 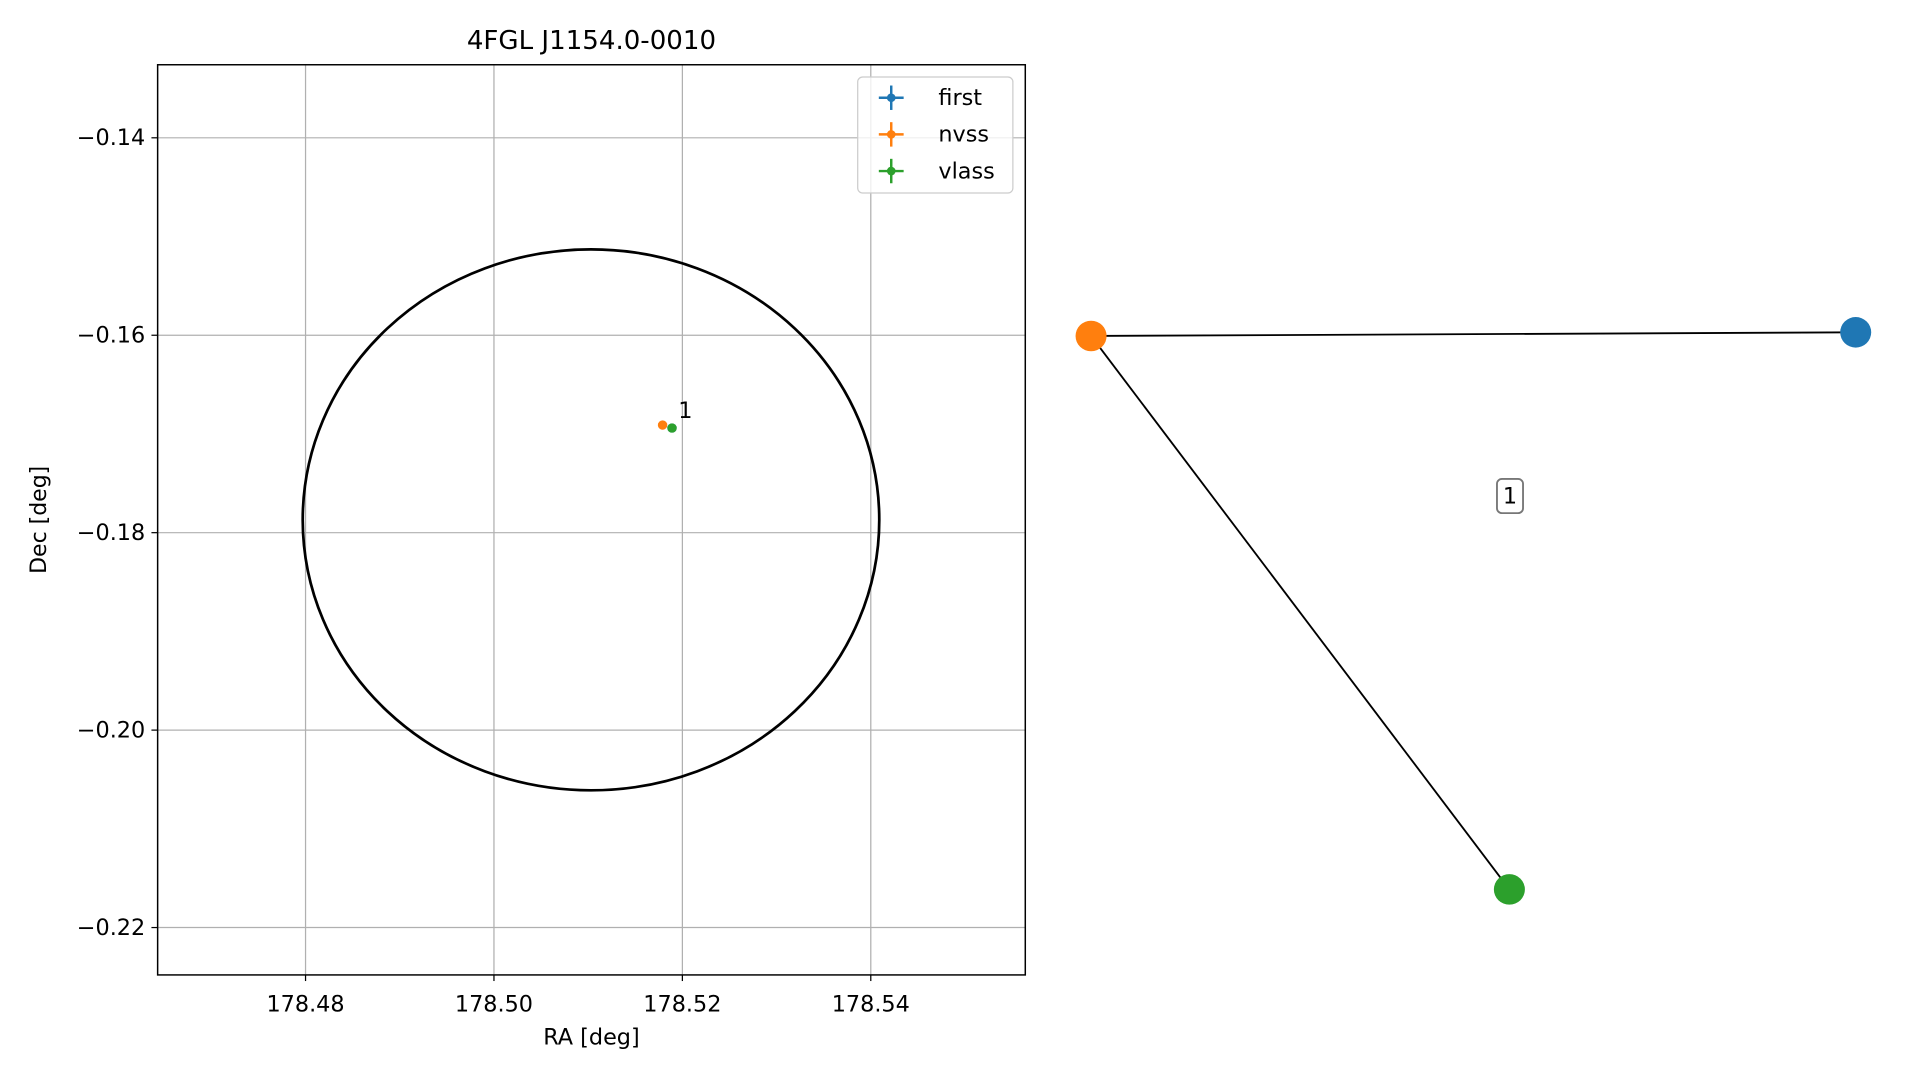 What do you see at coordinates (591, 41) in the screenshot?
I see `chart-title: 4FGL J1154.0-0010` at bounding box center [591, 41].